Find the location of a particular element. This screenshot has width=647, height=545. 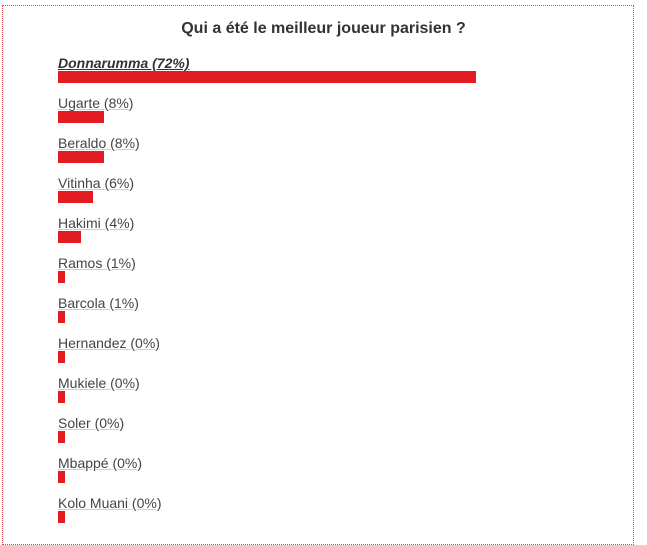

poll-option-label: Beraldo (8%) is located at coordinates (99, 143).